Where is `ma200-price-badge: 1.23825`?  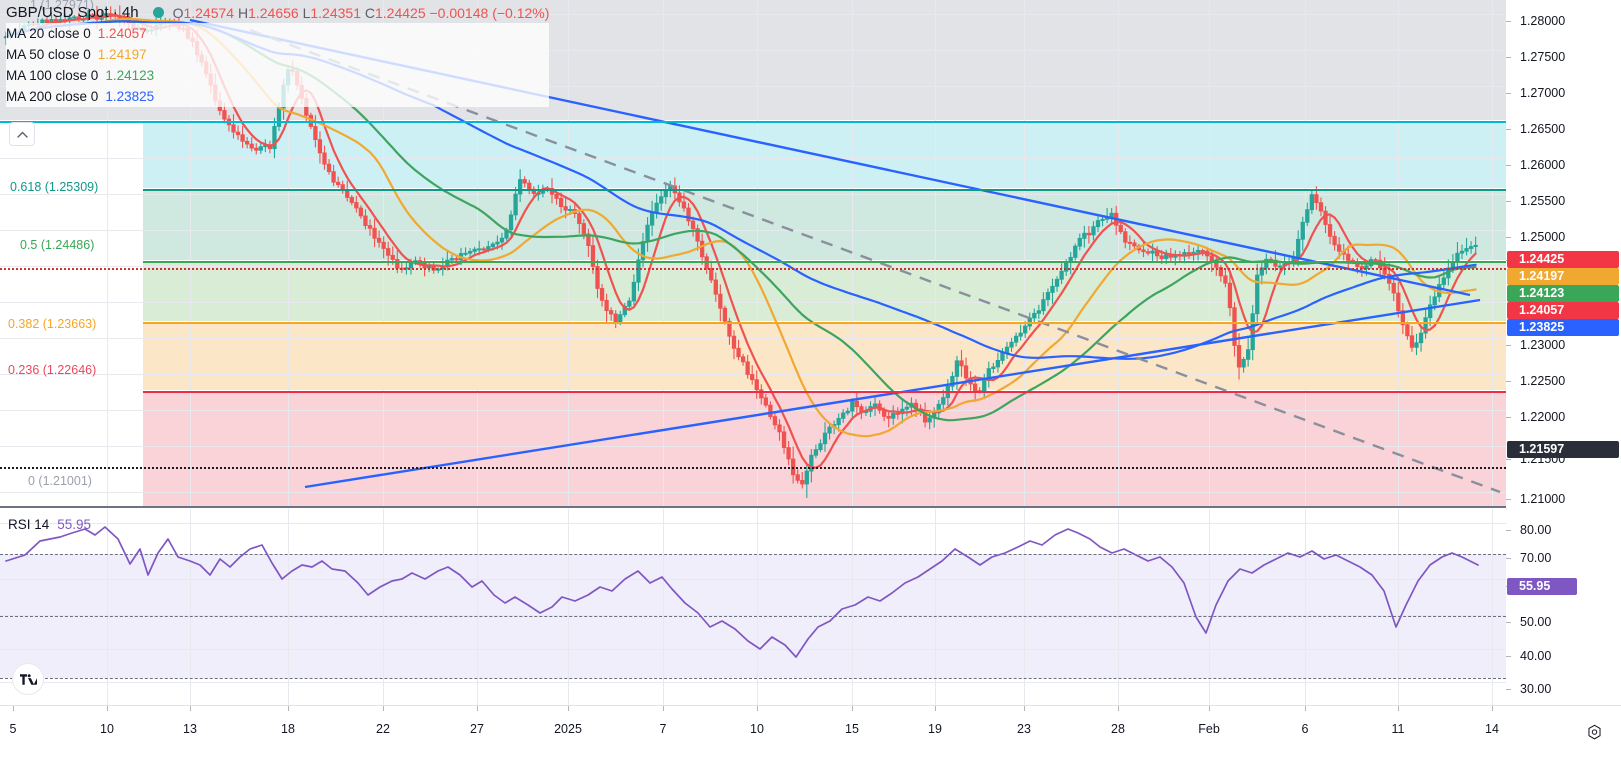
ma200-price-badge: 1.23825 is located at coordinates (1563, 327).